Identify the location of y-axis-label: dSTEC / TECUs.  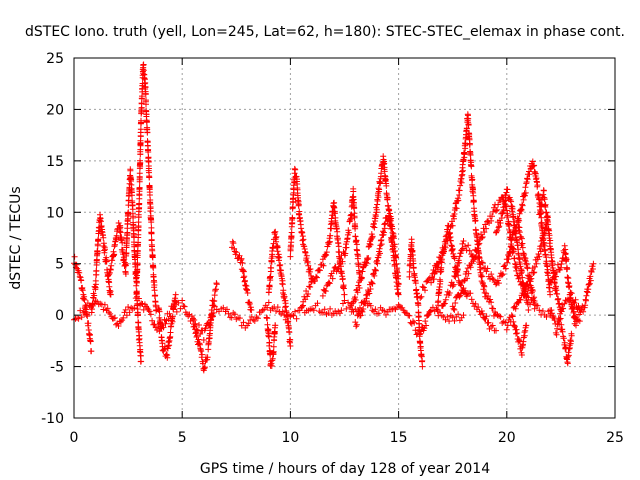
(16, 237).